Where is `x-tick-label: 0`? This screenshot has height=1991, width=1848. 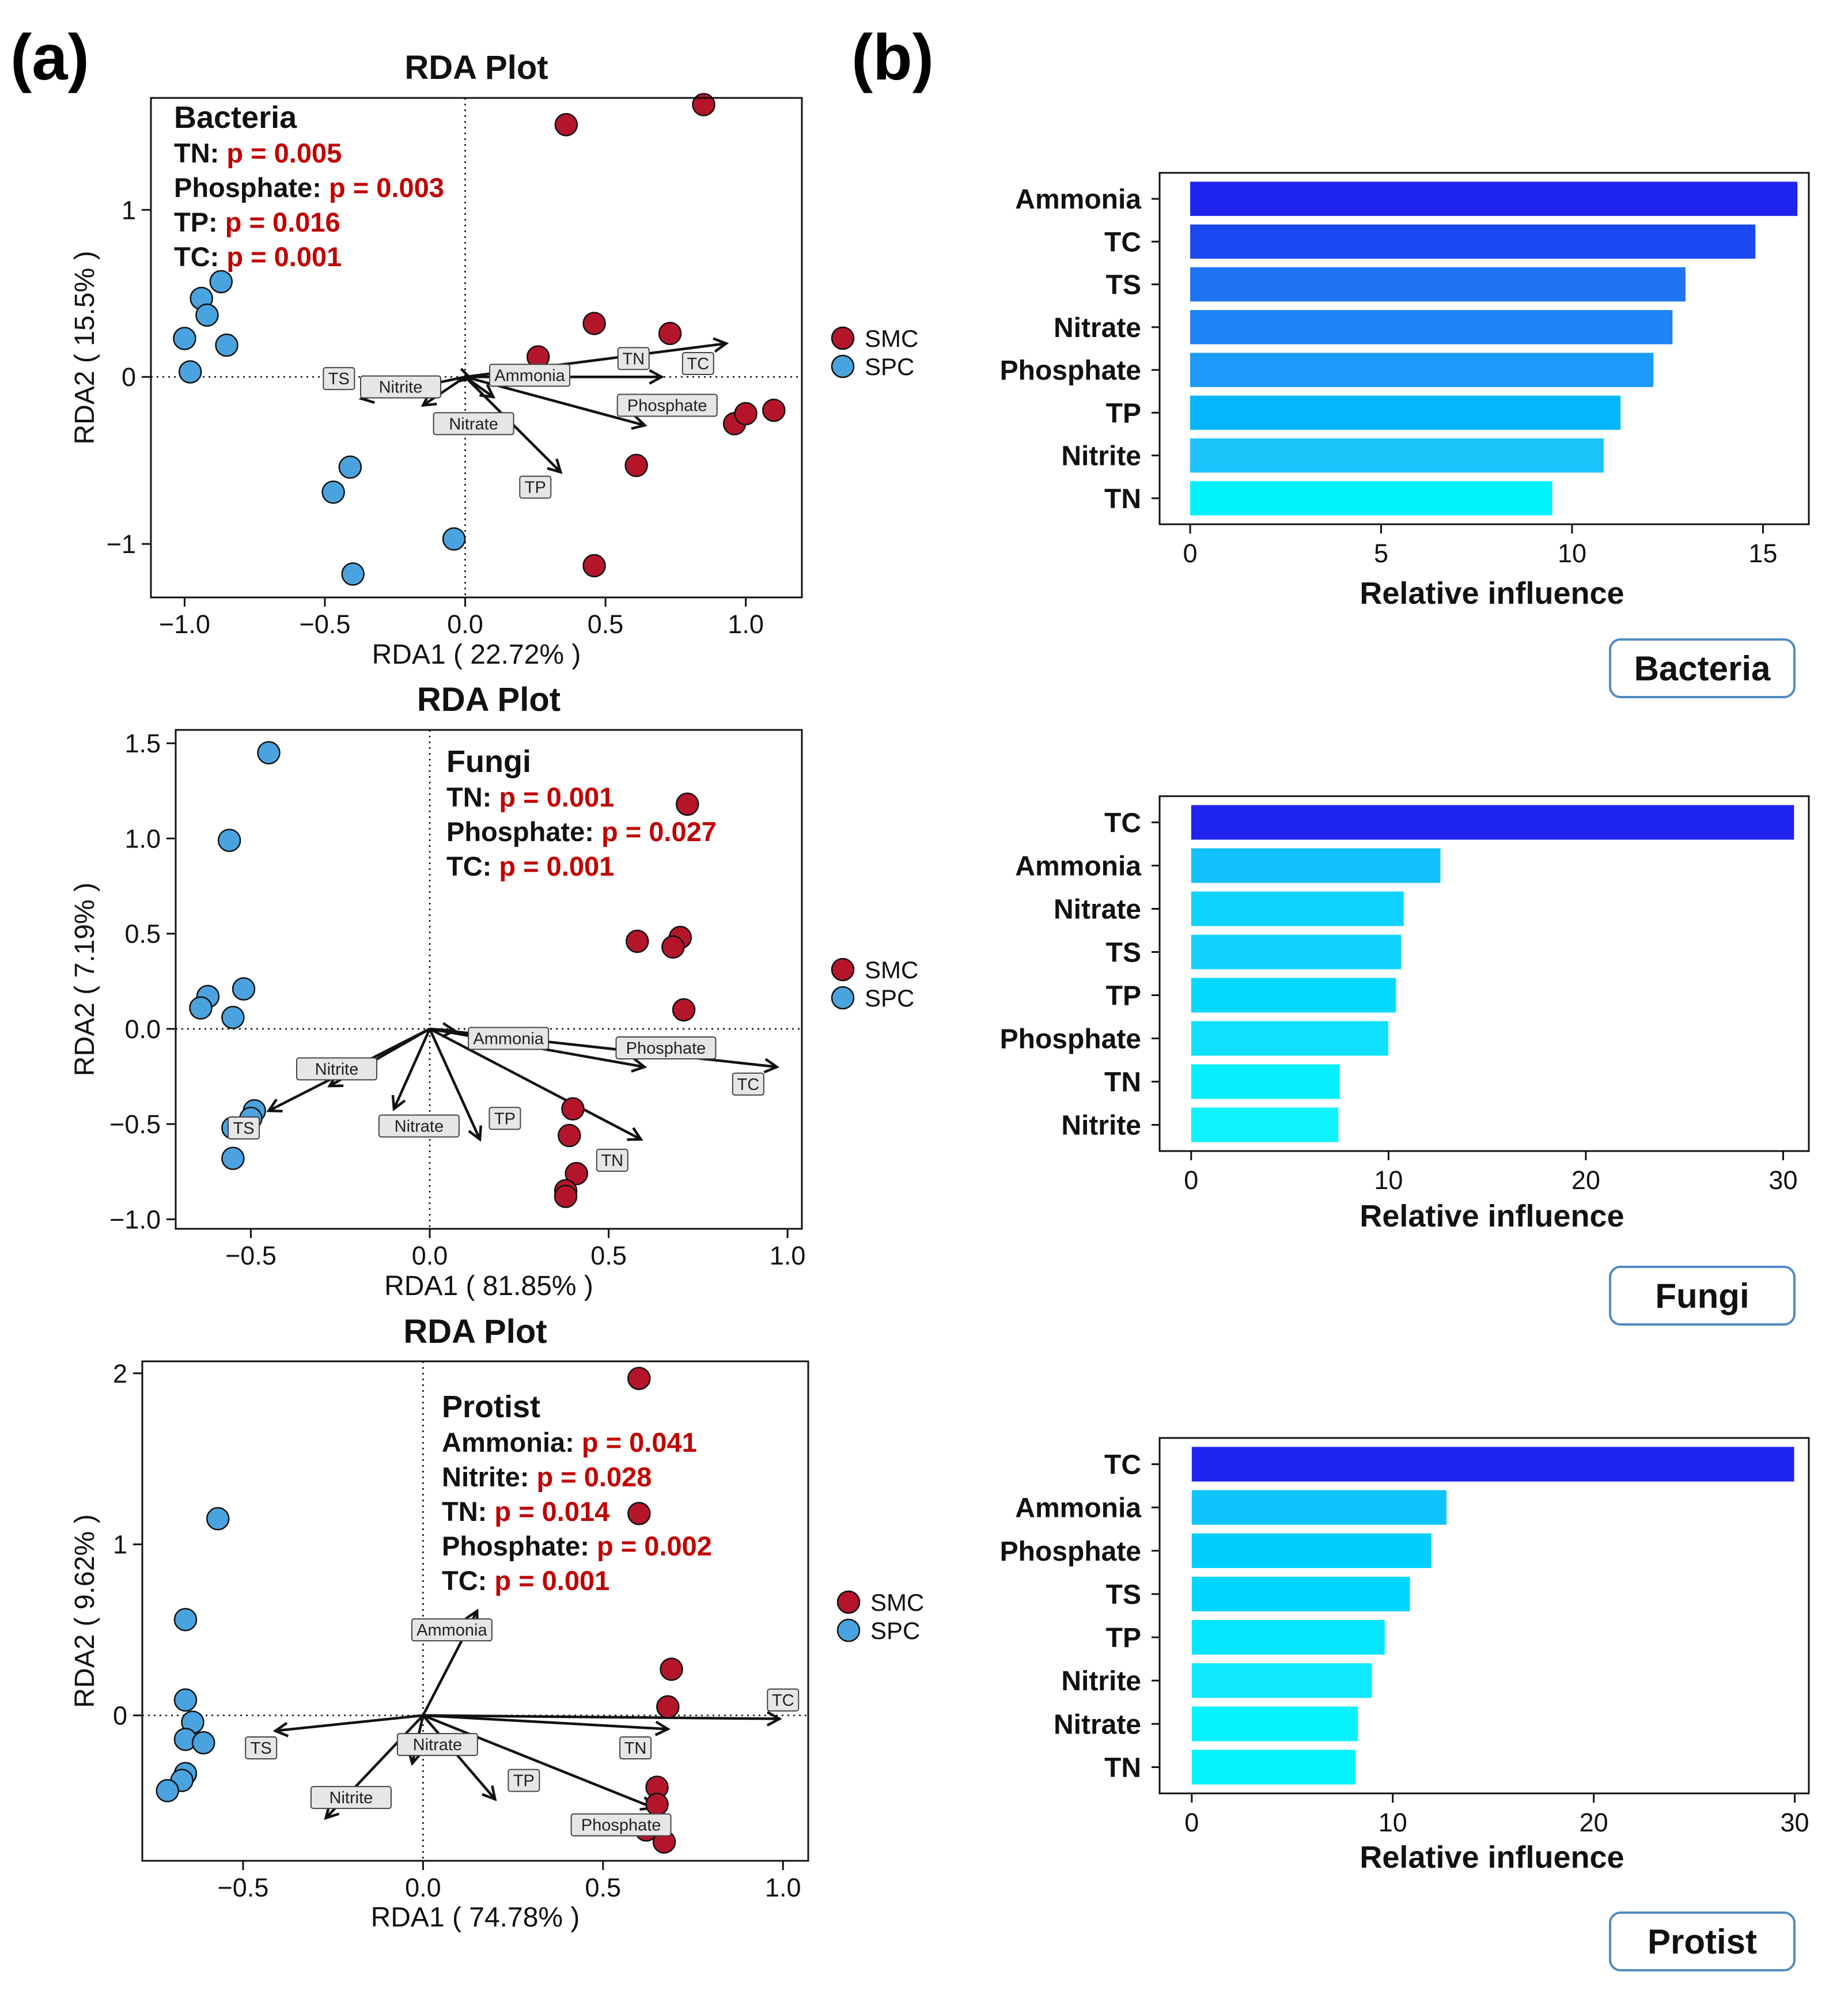
x-tick-label: 0 is located at coordinates (1190, 554).